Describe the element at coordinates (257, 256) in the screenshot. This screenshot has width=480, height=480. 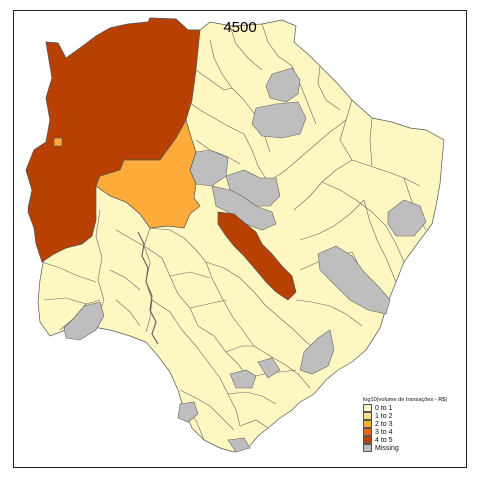
I see `municipality-class-4-5-strip` at that location.